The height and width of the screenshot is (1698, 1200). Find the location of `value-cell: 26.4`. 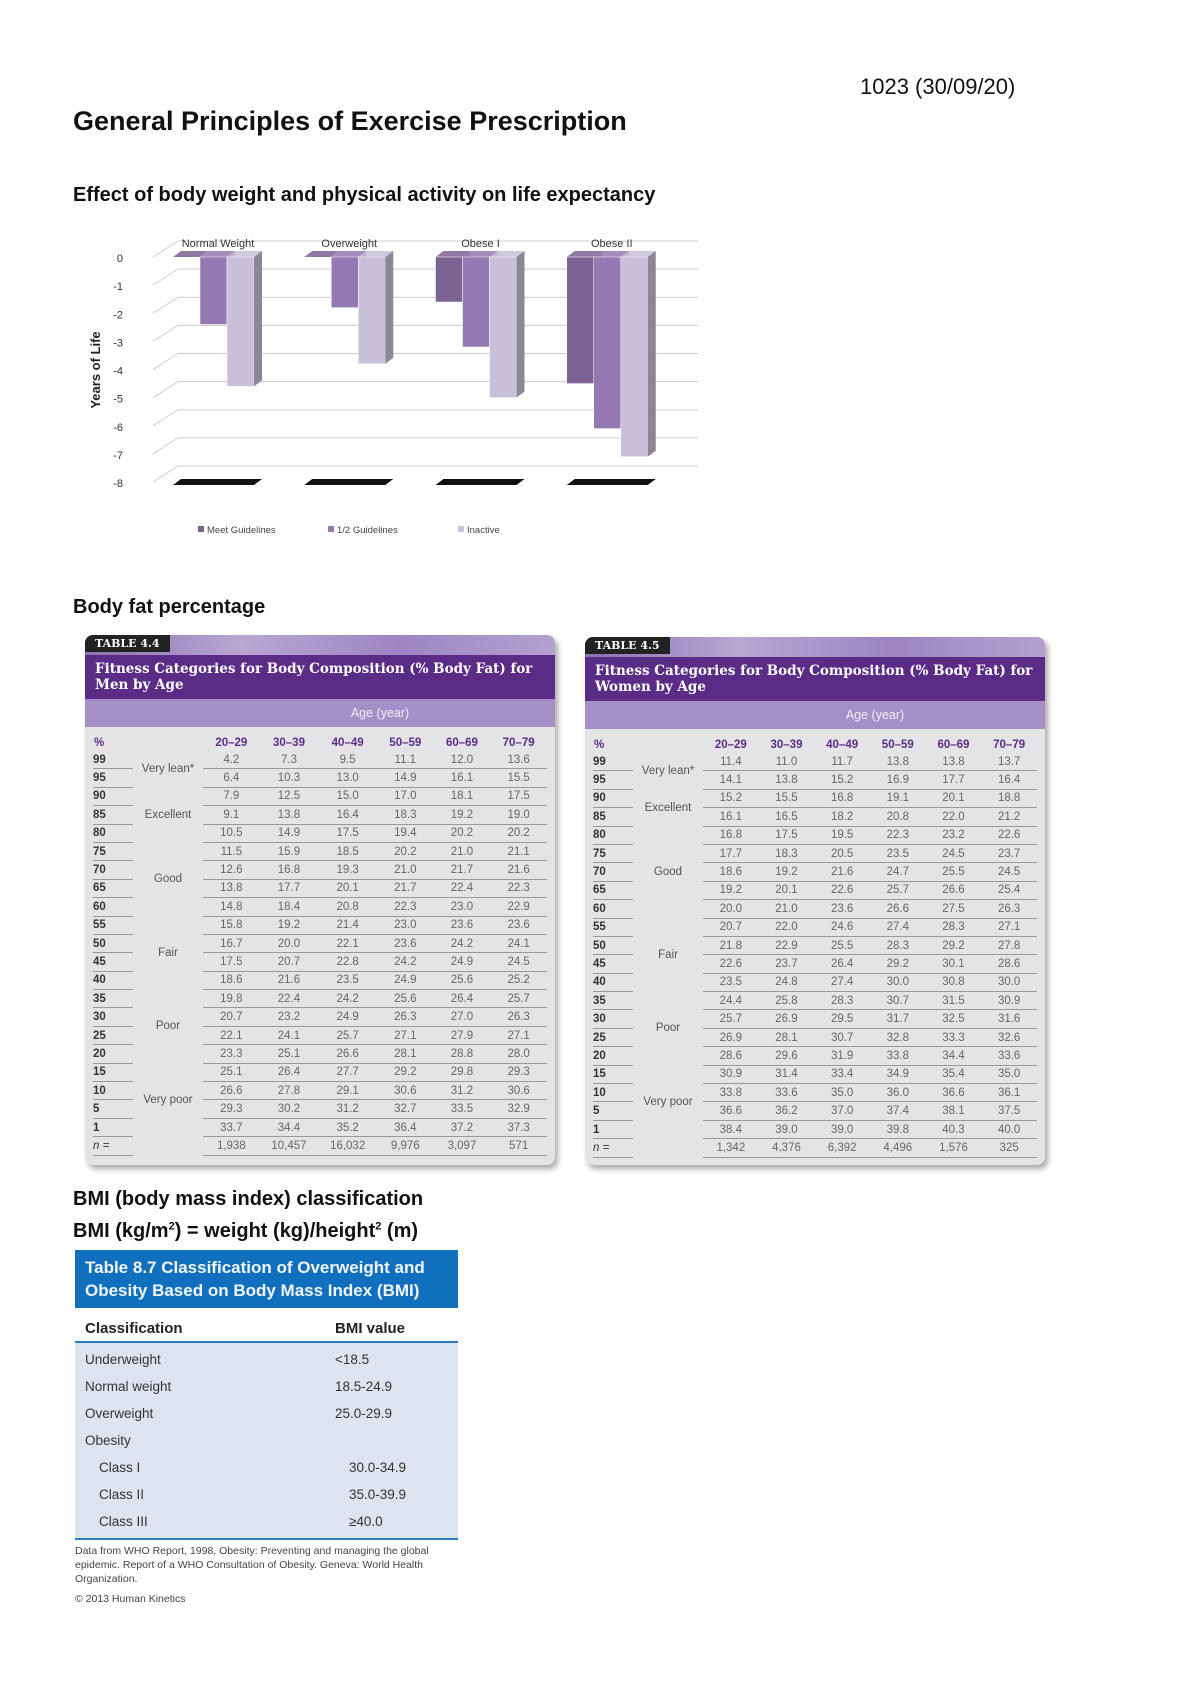

value-cell: 26.4 is located at coordinates (842, 964).